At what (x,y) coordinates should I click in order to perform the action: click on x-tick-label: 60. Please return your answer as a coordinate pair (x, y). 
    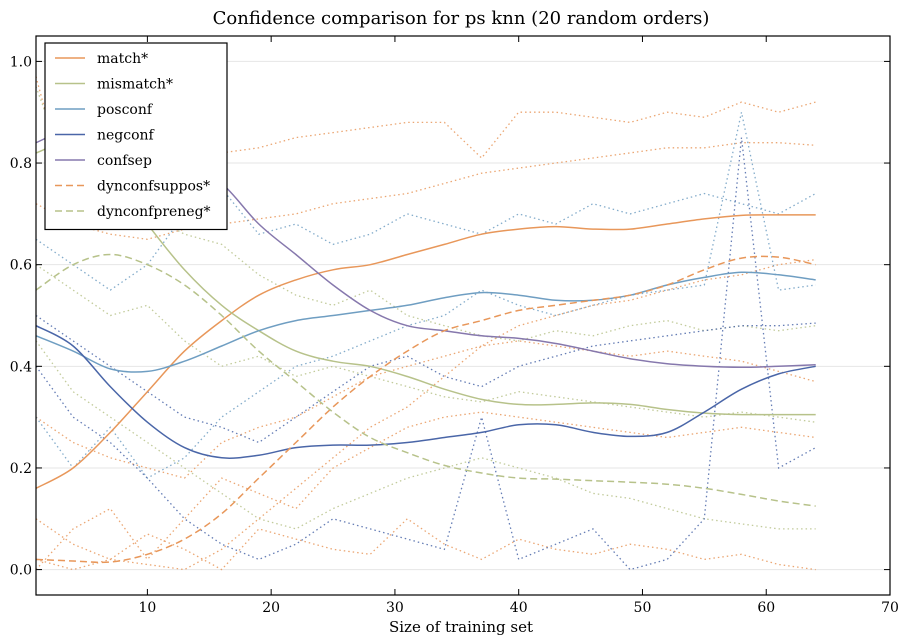
    Looking at the image, I should click on (766, 608).